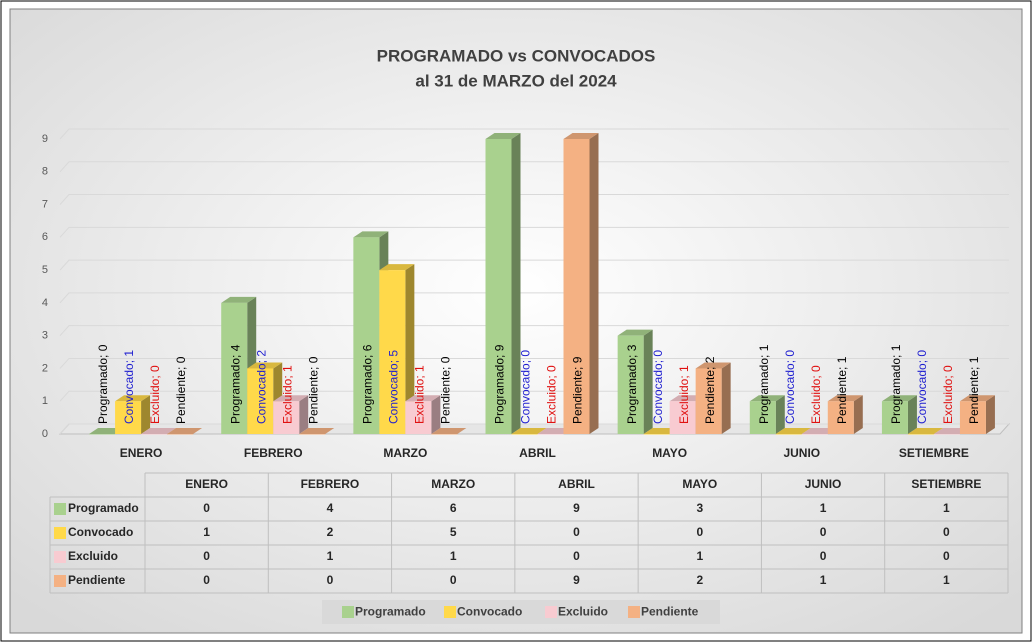 This screenshot has height=642, width=1032. What do you see at coordinates (489, 612) in the screenshot?
I see `legend-label: Convocado` at bounding box center [489, 612].